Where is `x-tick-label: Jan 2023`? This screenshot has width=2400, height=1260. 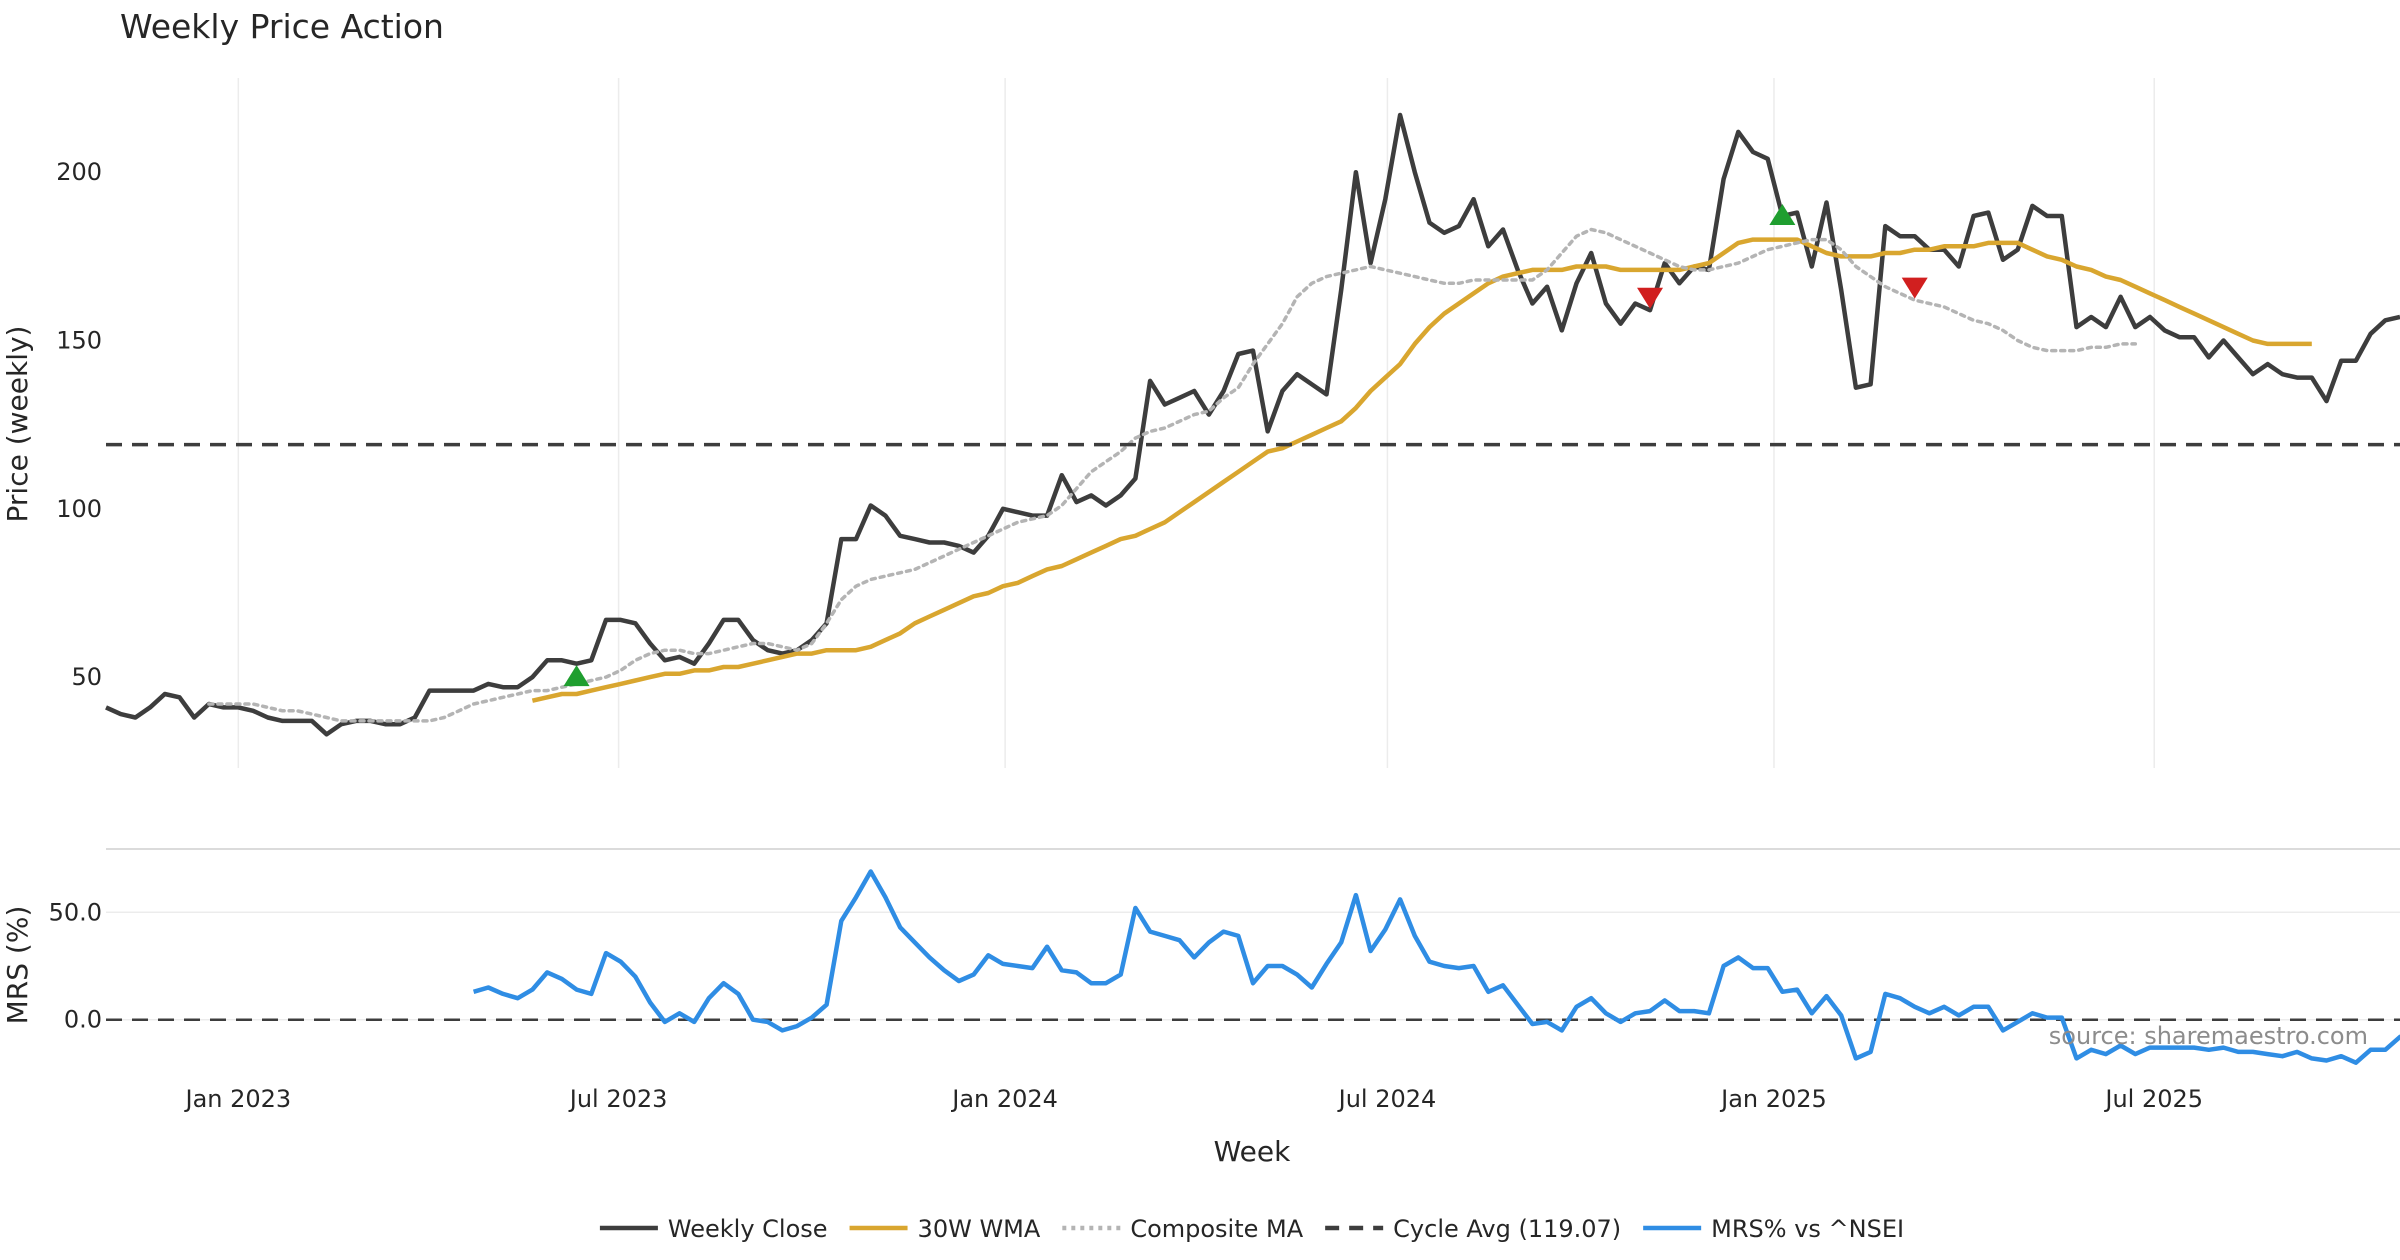 x-tick-label: Jan 2023 is located at coordinates (237, 1099).